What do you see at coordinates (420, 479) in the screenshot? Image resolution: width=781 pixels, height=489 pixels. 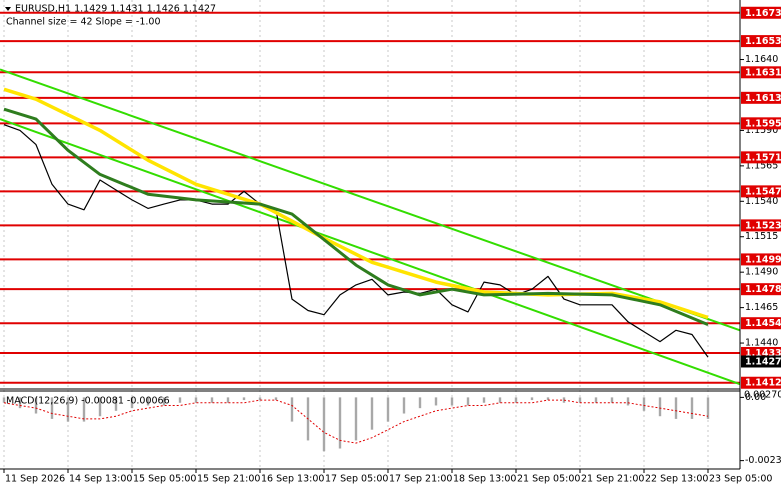 I see `x-tick-label: 17 Sep 21:00` at bounding box center [420, 479].